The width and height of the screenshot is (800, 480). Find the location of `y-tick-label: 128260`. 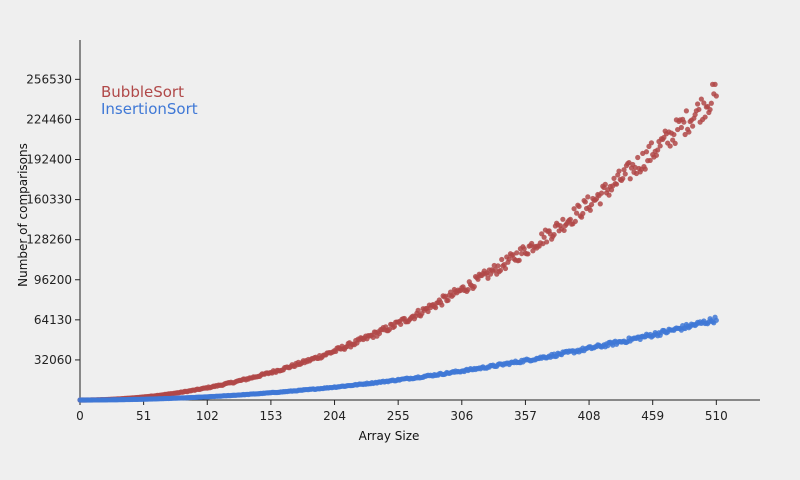

y-tick-label: 128260 is located at coordinates (49, 240).